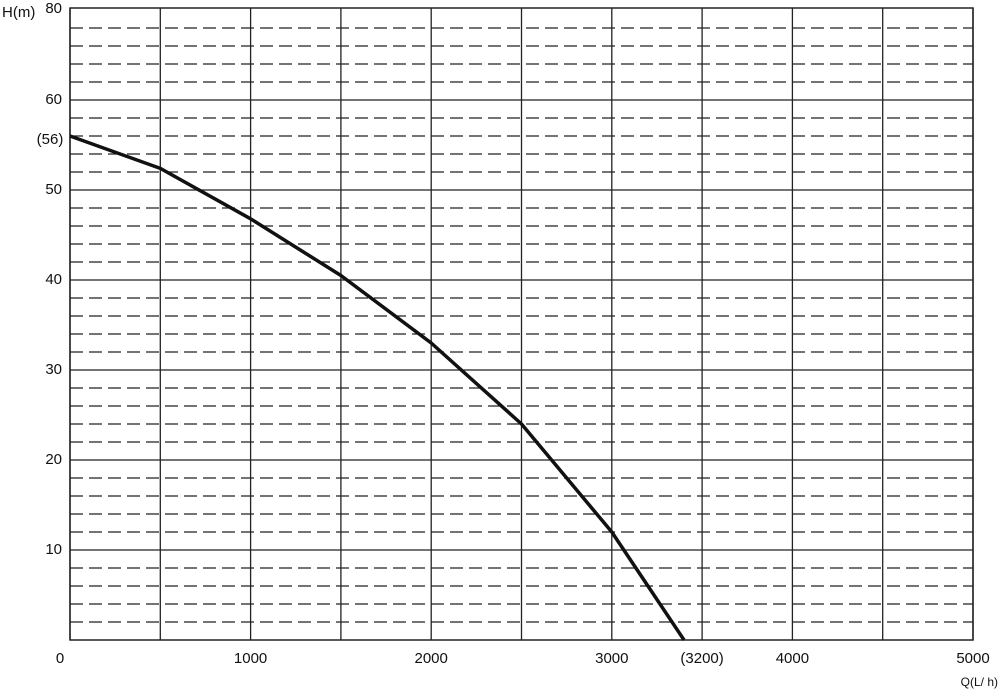 Image resolution: width=1000 pixels, height=698 pixels. Describe the element at coordinates (53, 549) in the screenshot. I see `y-tick-label: 10` at that location.